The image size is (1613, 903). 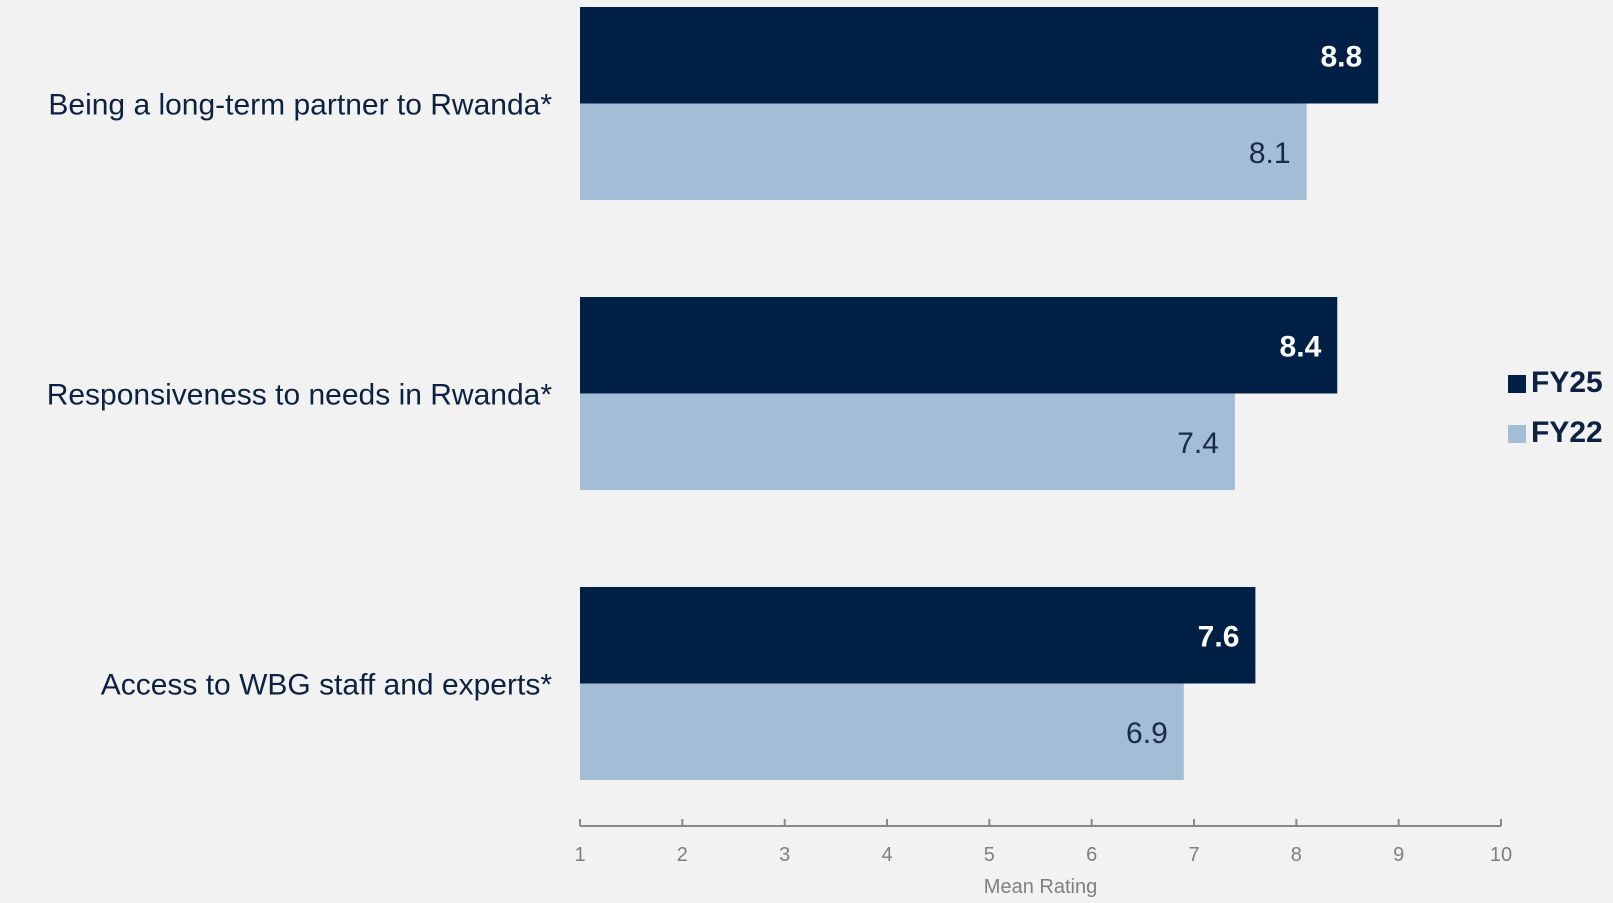 What do you see at coordinates (1147, 733) in the screenshot?
I see `data-label-fy22-3: 6.9` at bounding box center [1147, 733].